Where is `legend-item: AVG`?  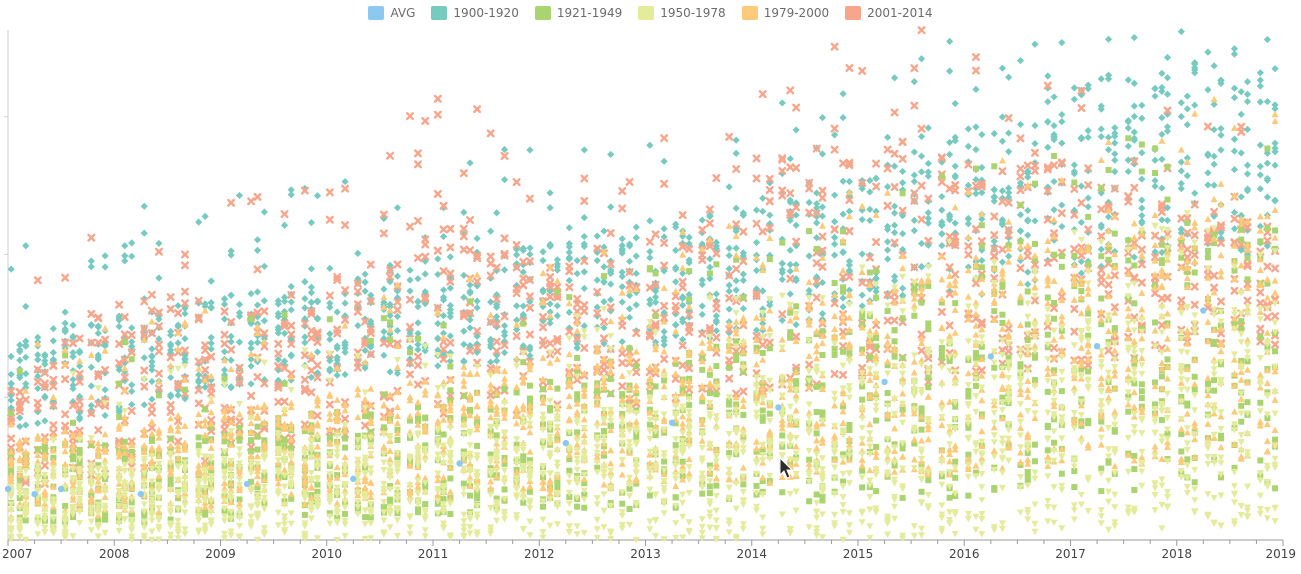
legend-item: AVG is located at coordinates (391, 13).